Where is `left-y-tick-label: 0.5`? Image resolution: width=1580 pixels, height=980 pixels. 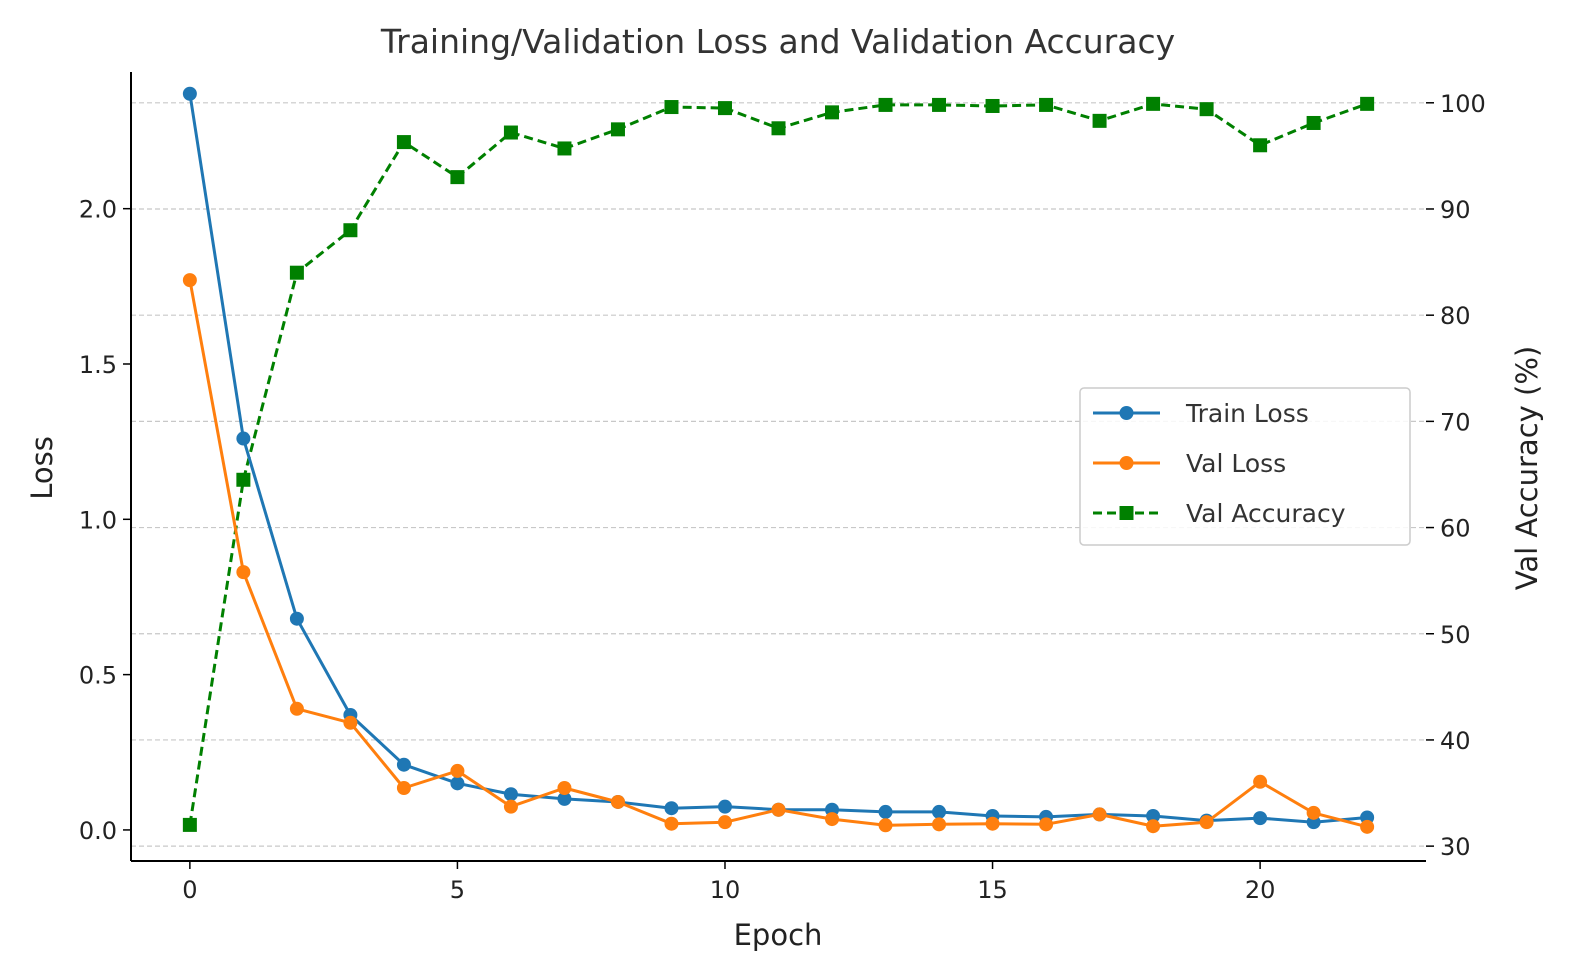 left-y-tick-label: 0.5 is located at coordinates (98, 676).